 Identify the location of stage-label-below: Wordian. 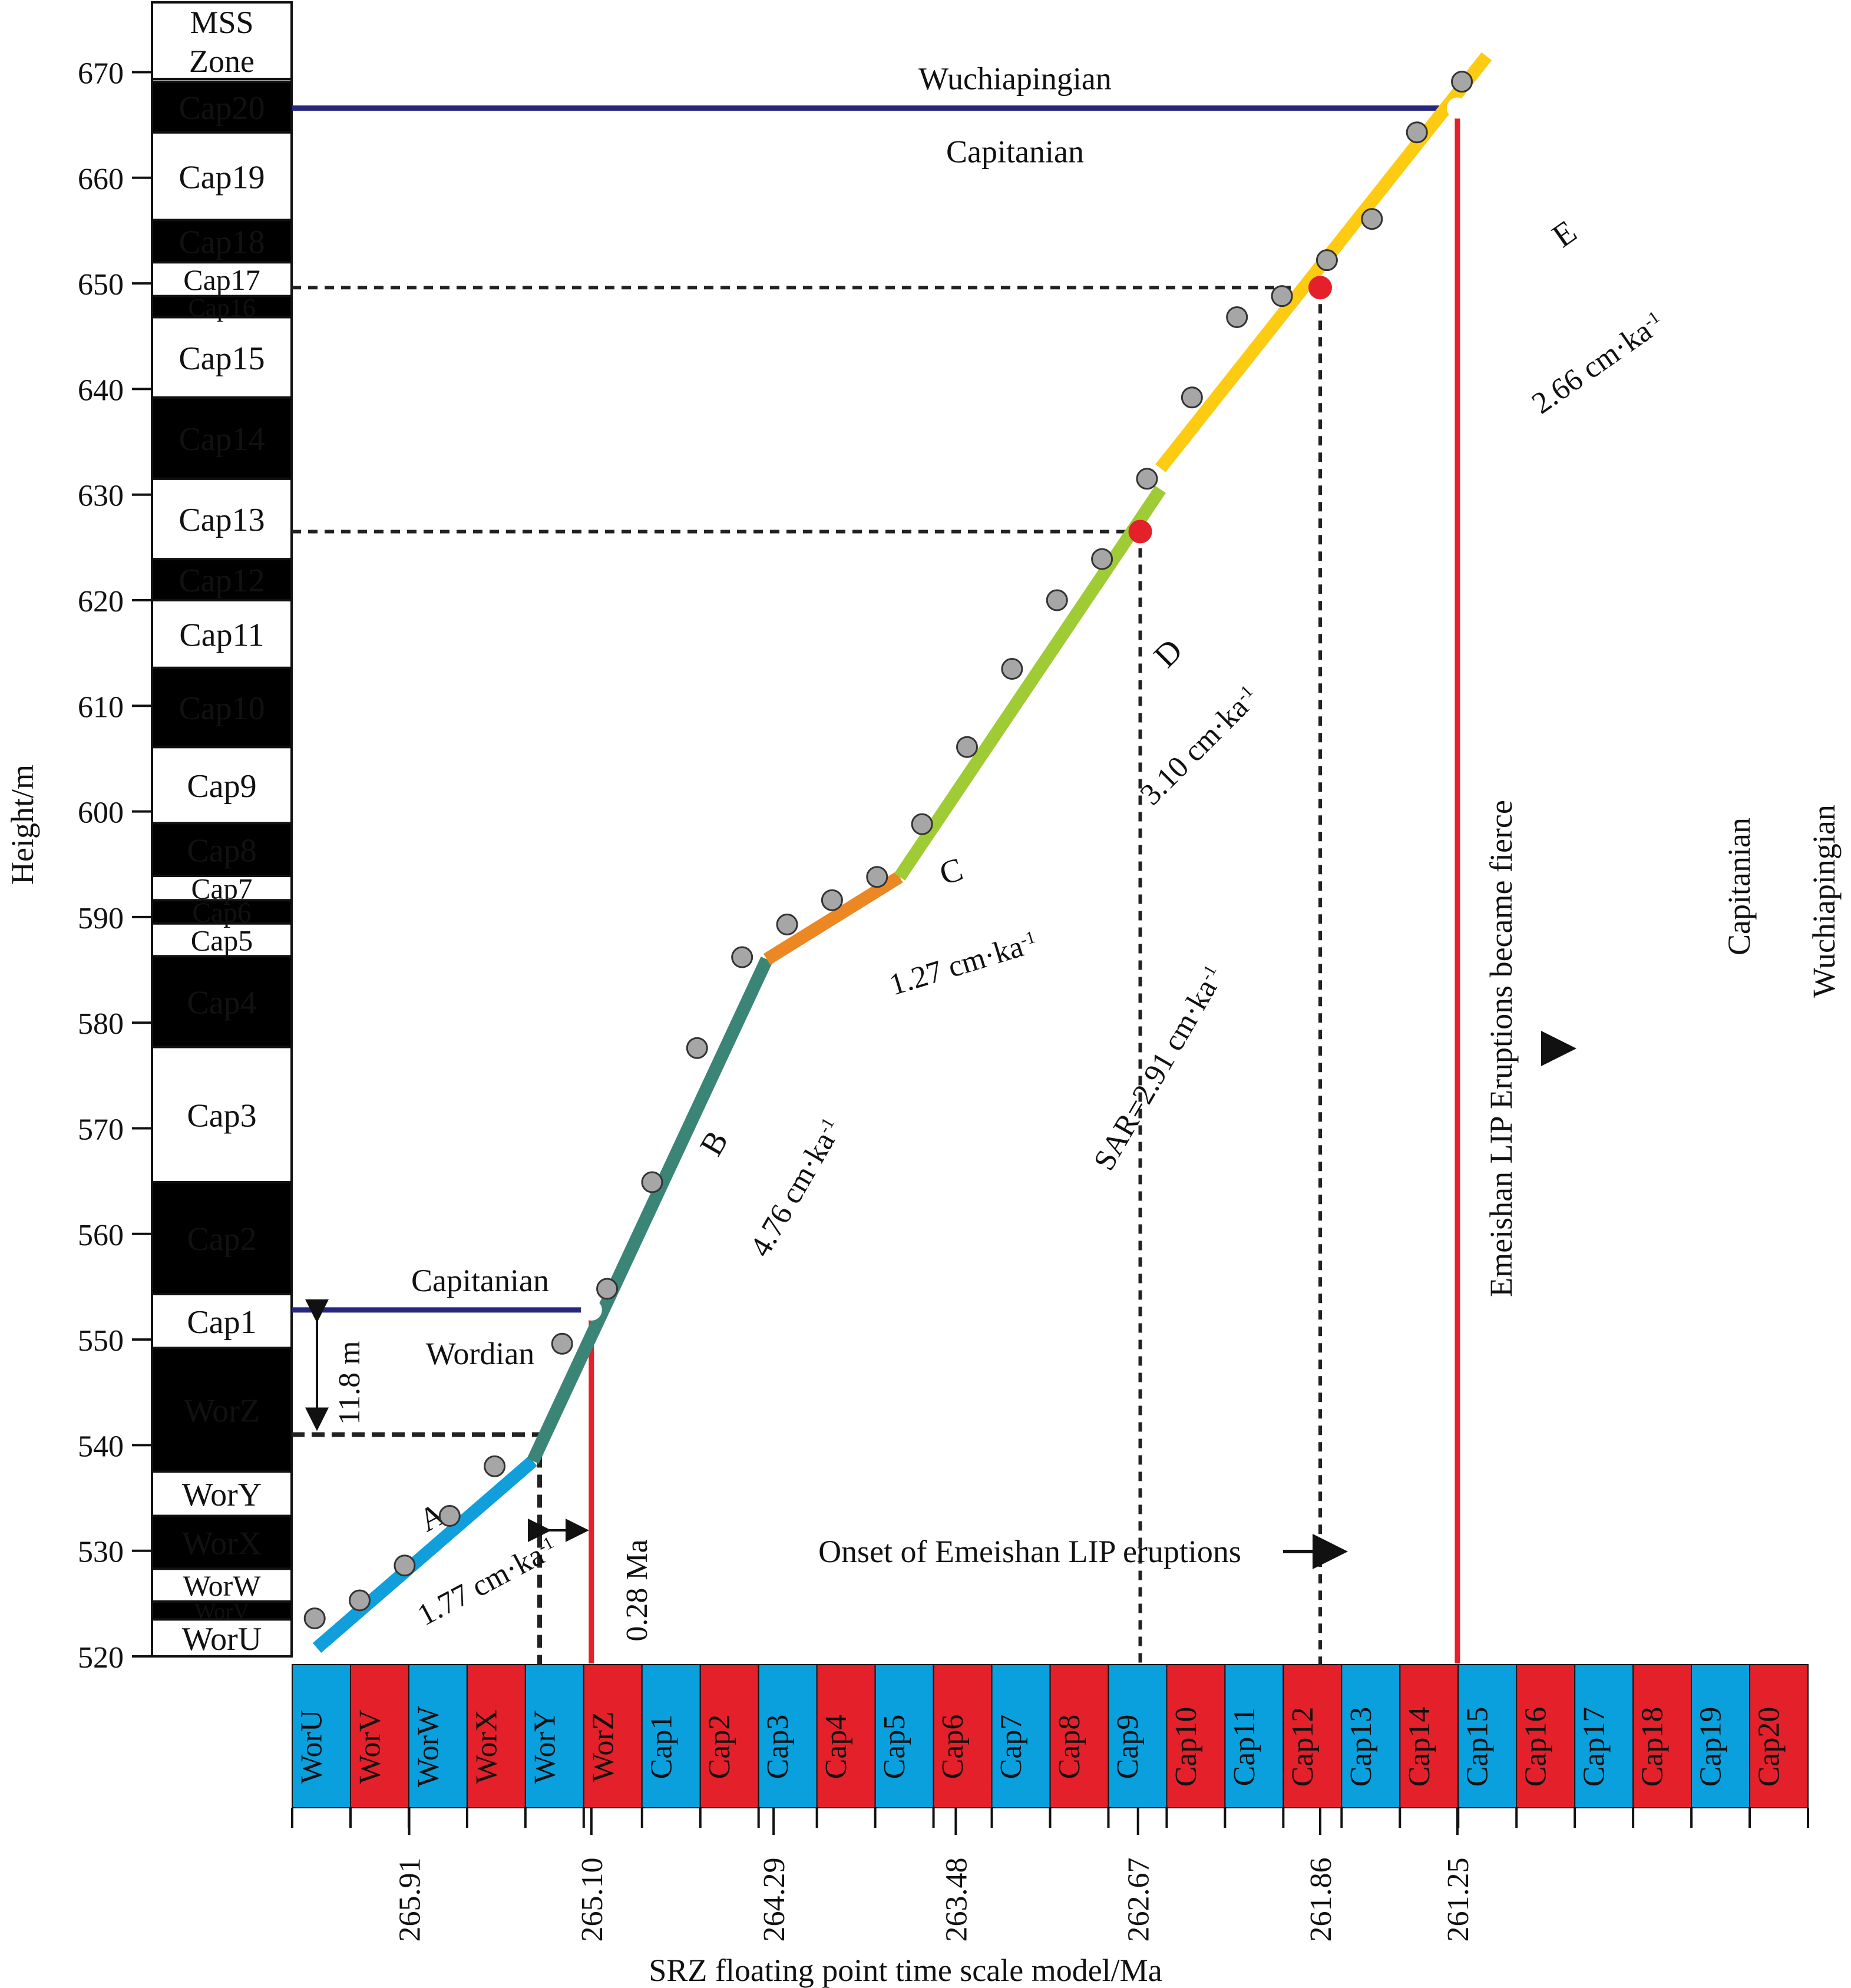
(480, 1353).